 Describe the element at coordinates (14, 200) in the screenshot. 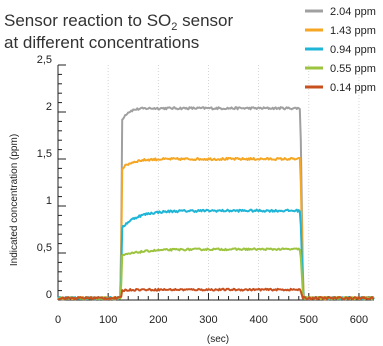

I see `y-axis-label: Indicated concentration (ppm)` at that location.